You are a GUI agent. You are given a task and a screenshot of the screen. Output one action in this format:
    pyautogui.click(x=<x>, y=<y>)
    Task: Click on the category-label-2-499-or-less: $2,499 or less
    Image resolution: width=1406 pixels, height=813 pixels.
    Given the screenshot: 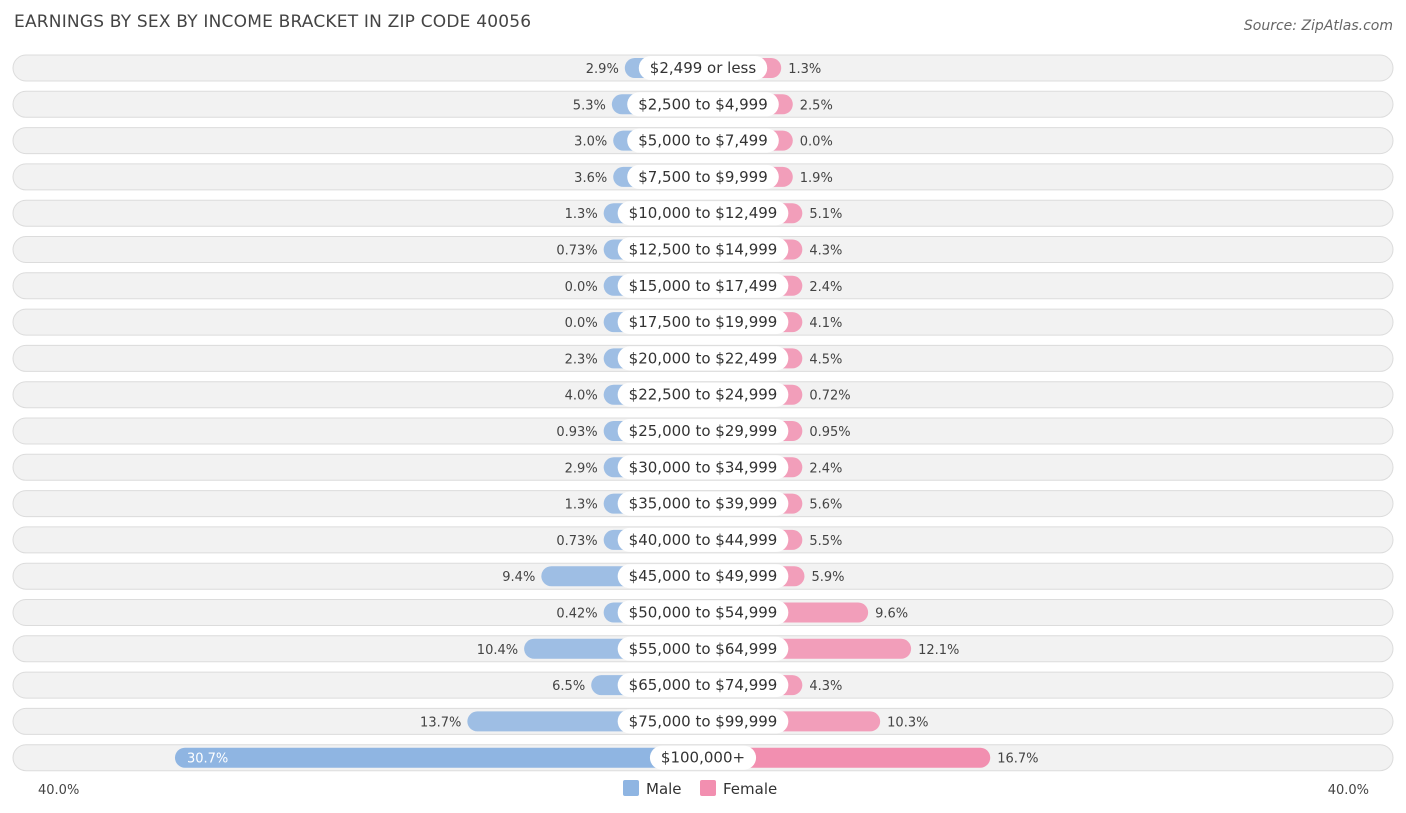 What is the action you would take?
    pyautogui.click(x=703, y=68)
    